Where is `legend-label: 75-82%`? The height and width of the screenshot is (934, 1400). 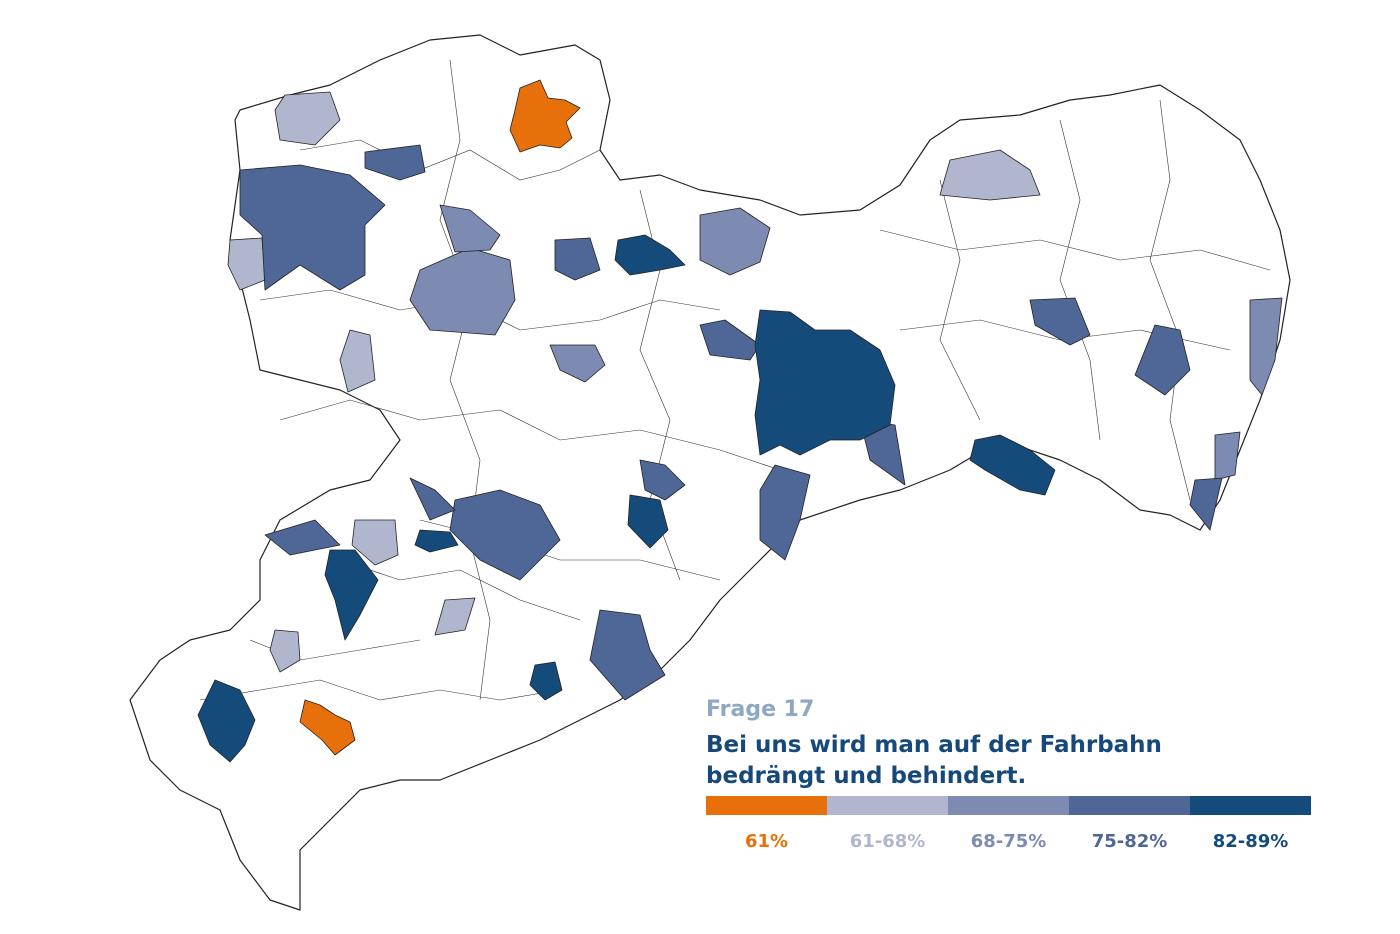
legend-label: 75-82% is located at coordinates (1130, 841).